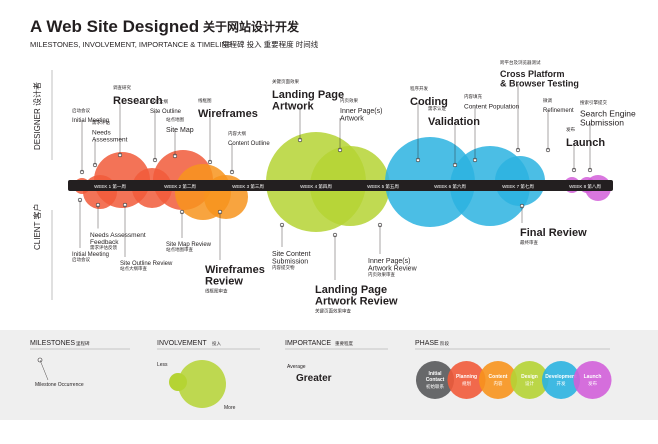  I want to click on milestone-label-cn: 内容填充, so click(473, 96).